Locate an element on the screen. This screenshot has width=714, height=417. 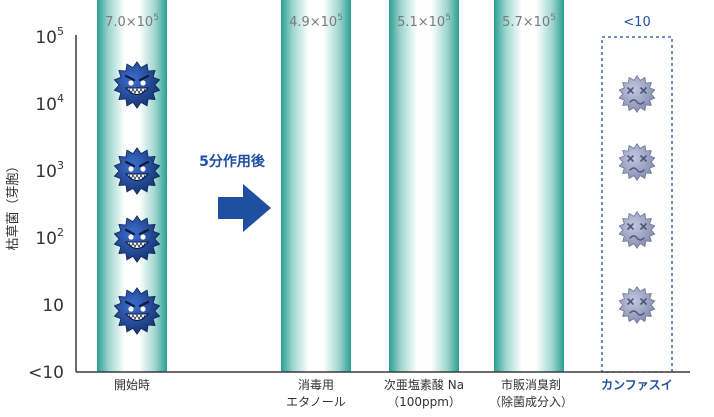
x-tick-label-line2: （100ppm） is located at coordinates (424, 402).